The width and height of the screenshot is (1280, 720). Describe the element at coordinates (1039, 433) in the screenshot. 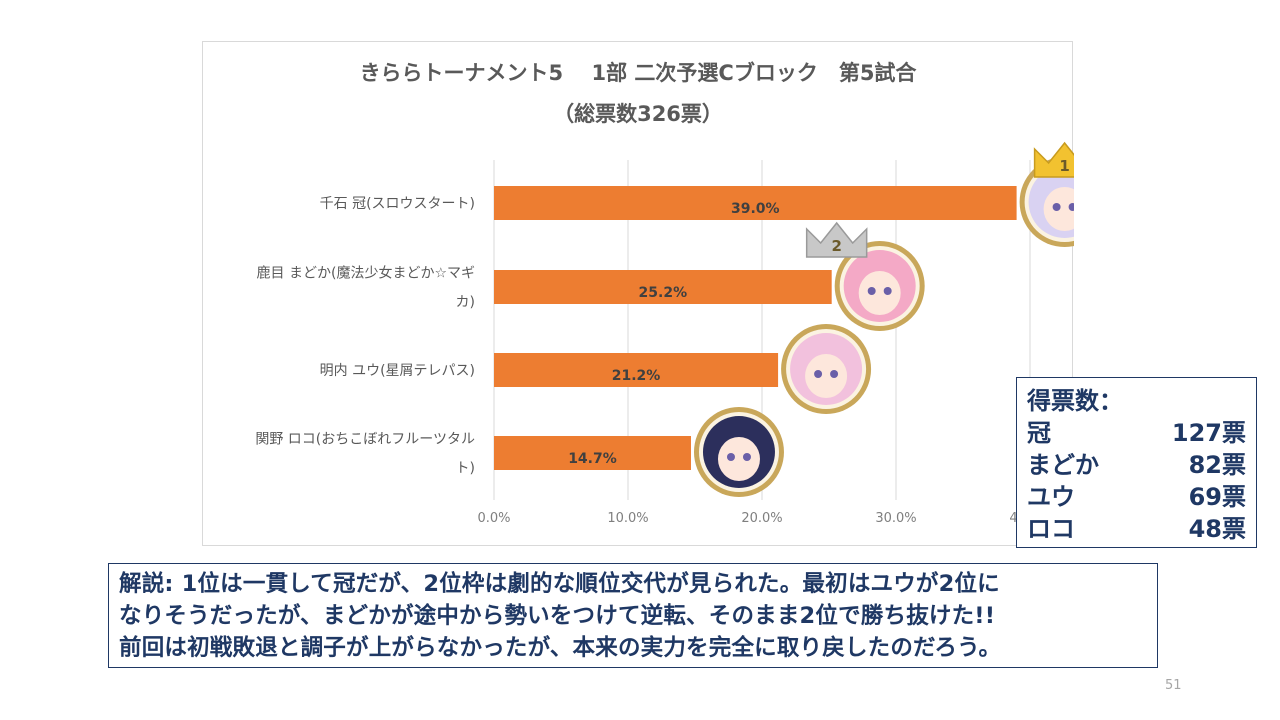

I see `vote-name: 冠` at that location.